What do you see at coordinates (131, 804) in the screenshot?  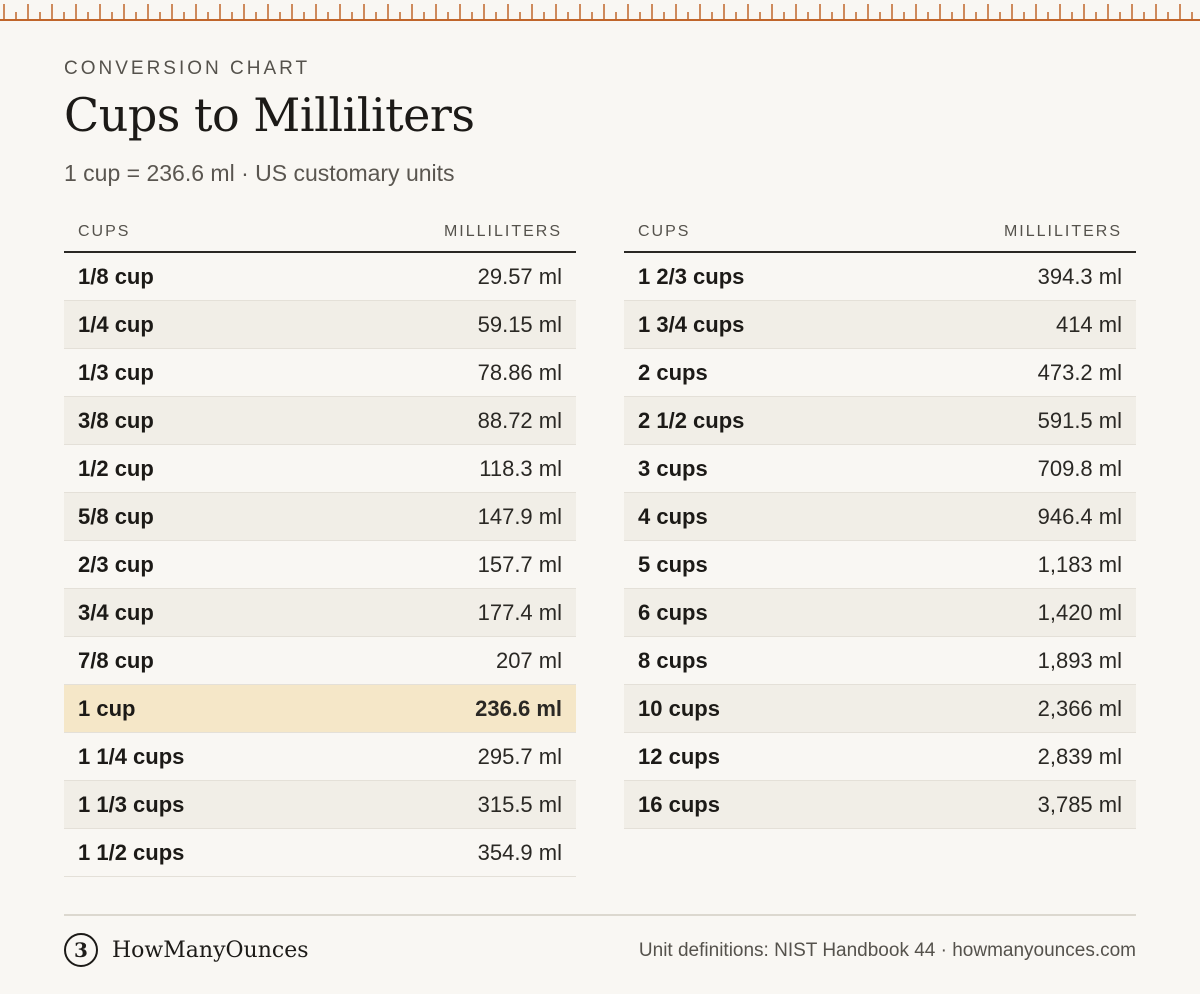 I see `cups-cell: 1 1/3 cups` at bounding box center [131, 804].